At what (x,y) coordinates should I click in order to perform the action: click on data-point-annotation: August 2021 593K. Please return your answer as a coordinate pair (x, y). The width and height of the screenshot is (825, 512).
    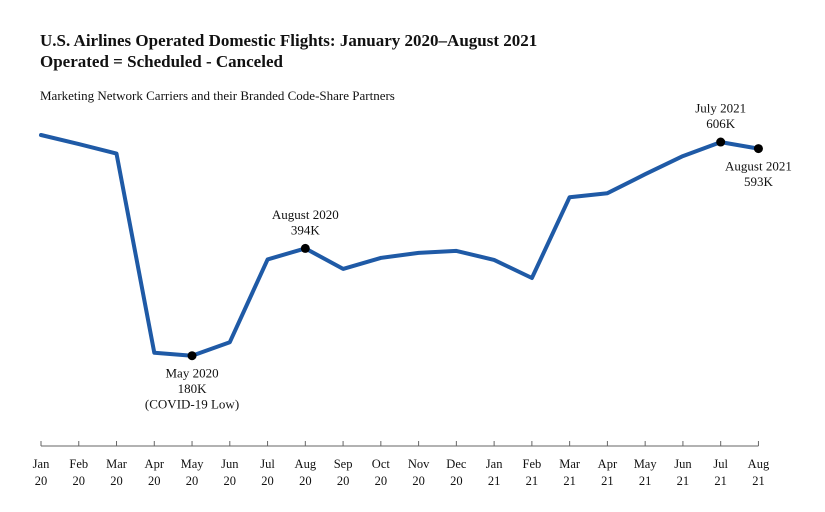
    Looking at the image, I should click on (758, 174).